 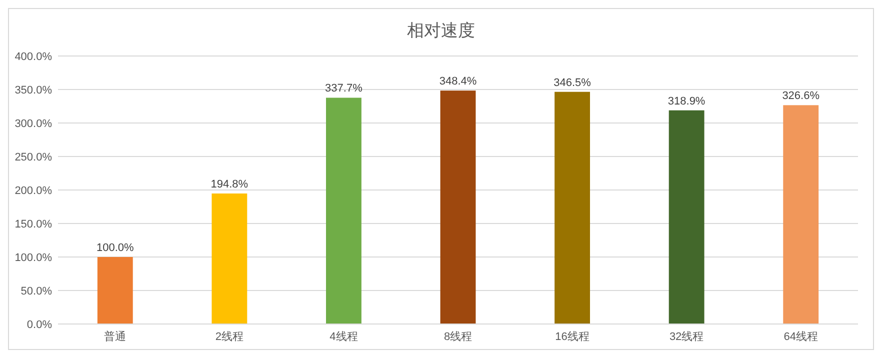 What do you see at coordinates (115, 248) in the screenshot?
I see `data-label: 100.0%` at bounding box center [115, 248].